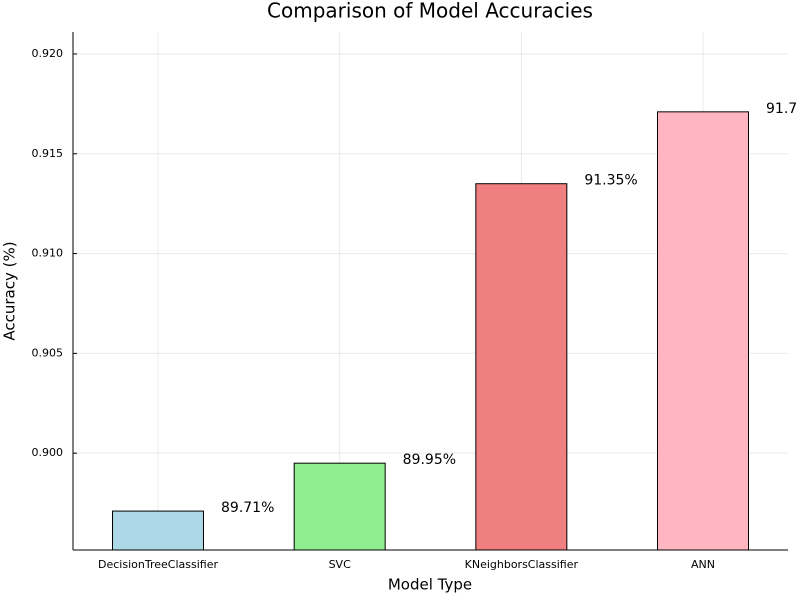 This screenshot has height=604, width=800. Describe the element at coordinates (158, 564) in the screenshot. I see `x-tick-label: DecisionTreeClassifier` at that location.